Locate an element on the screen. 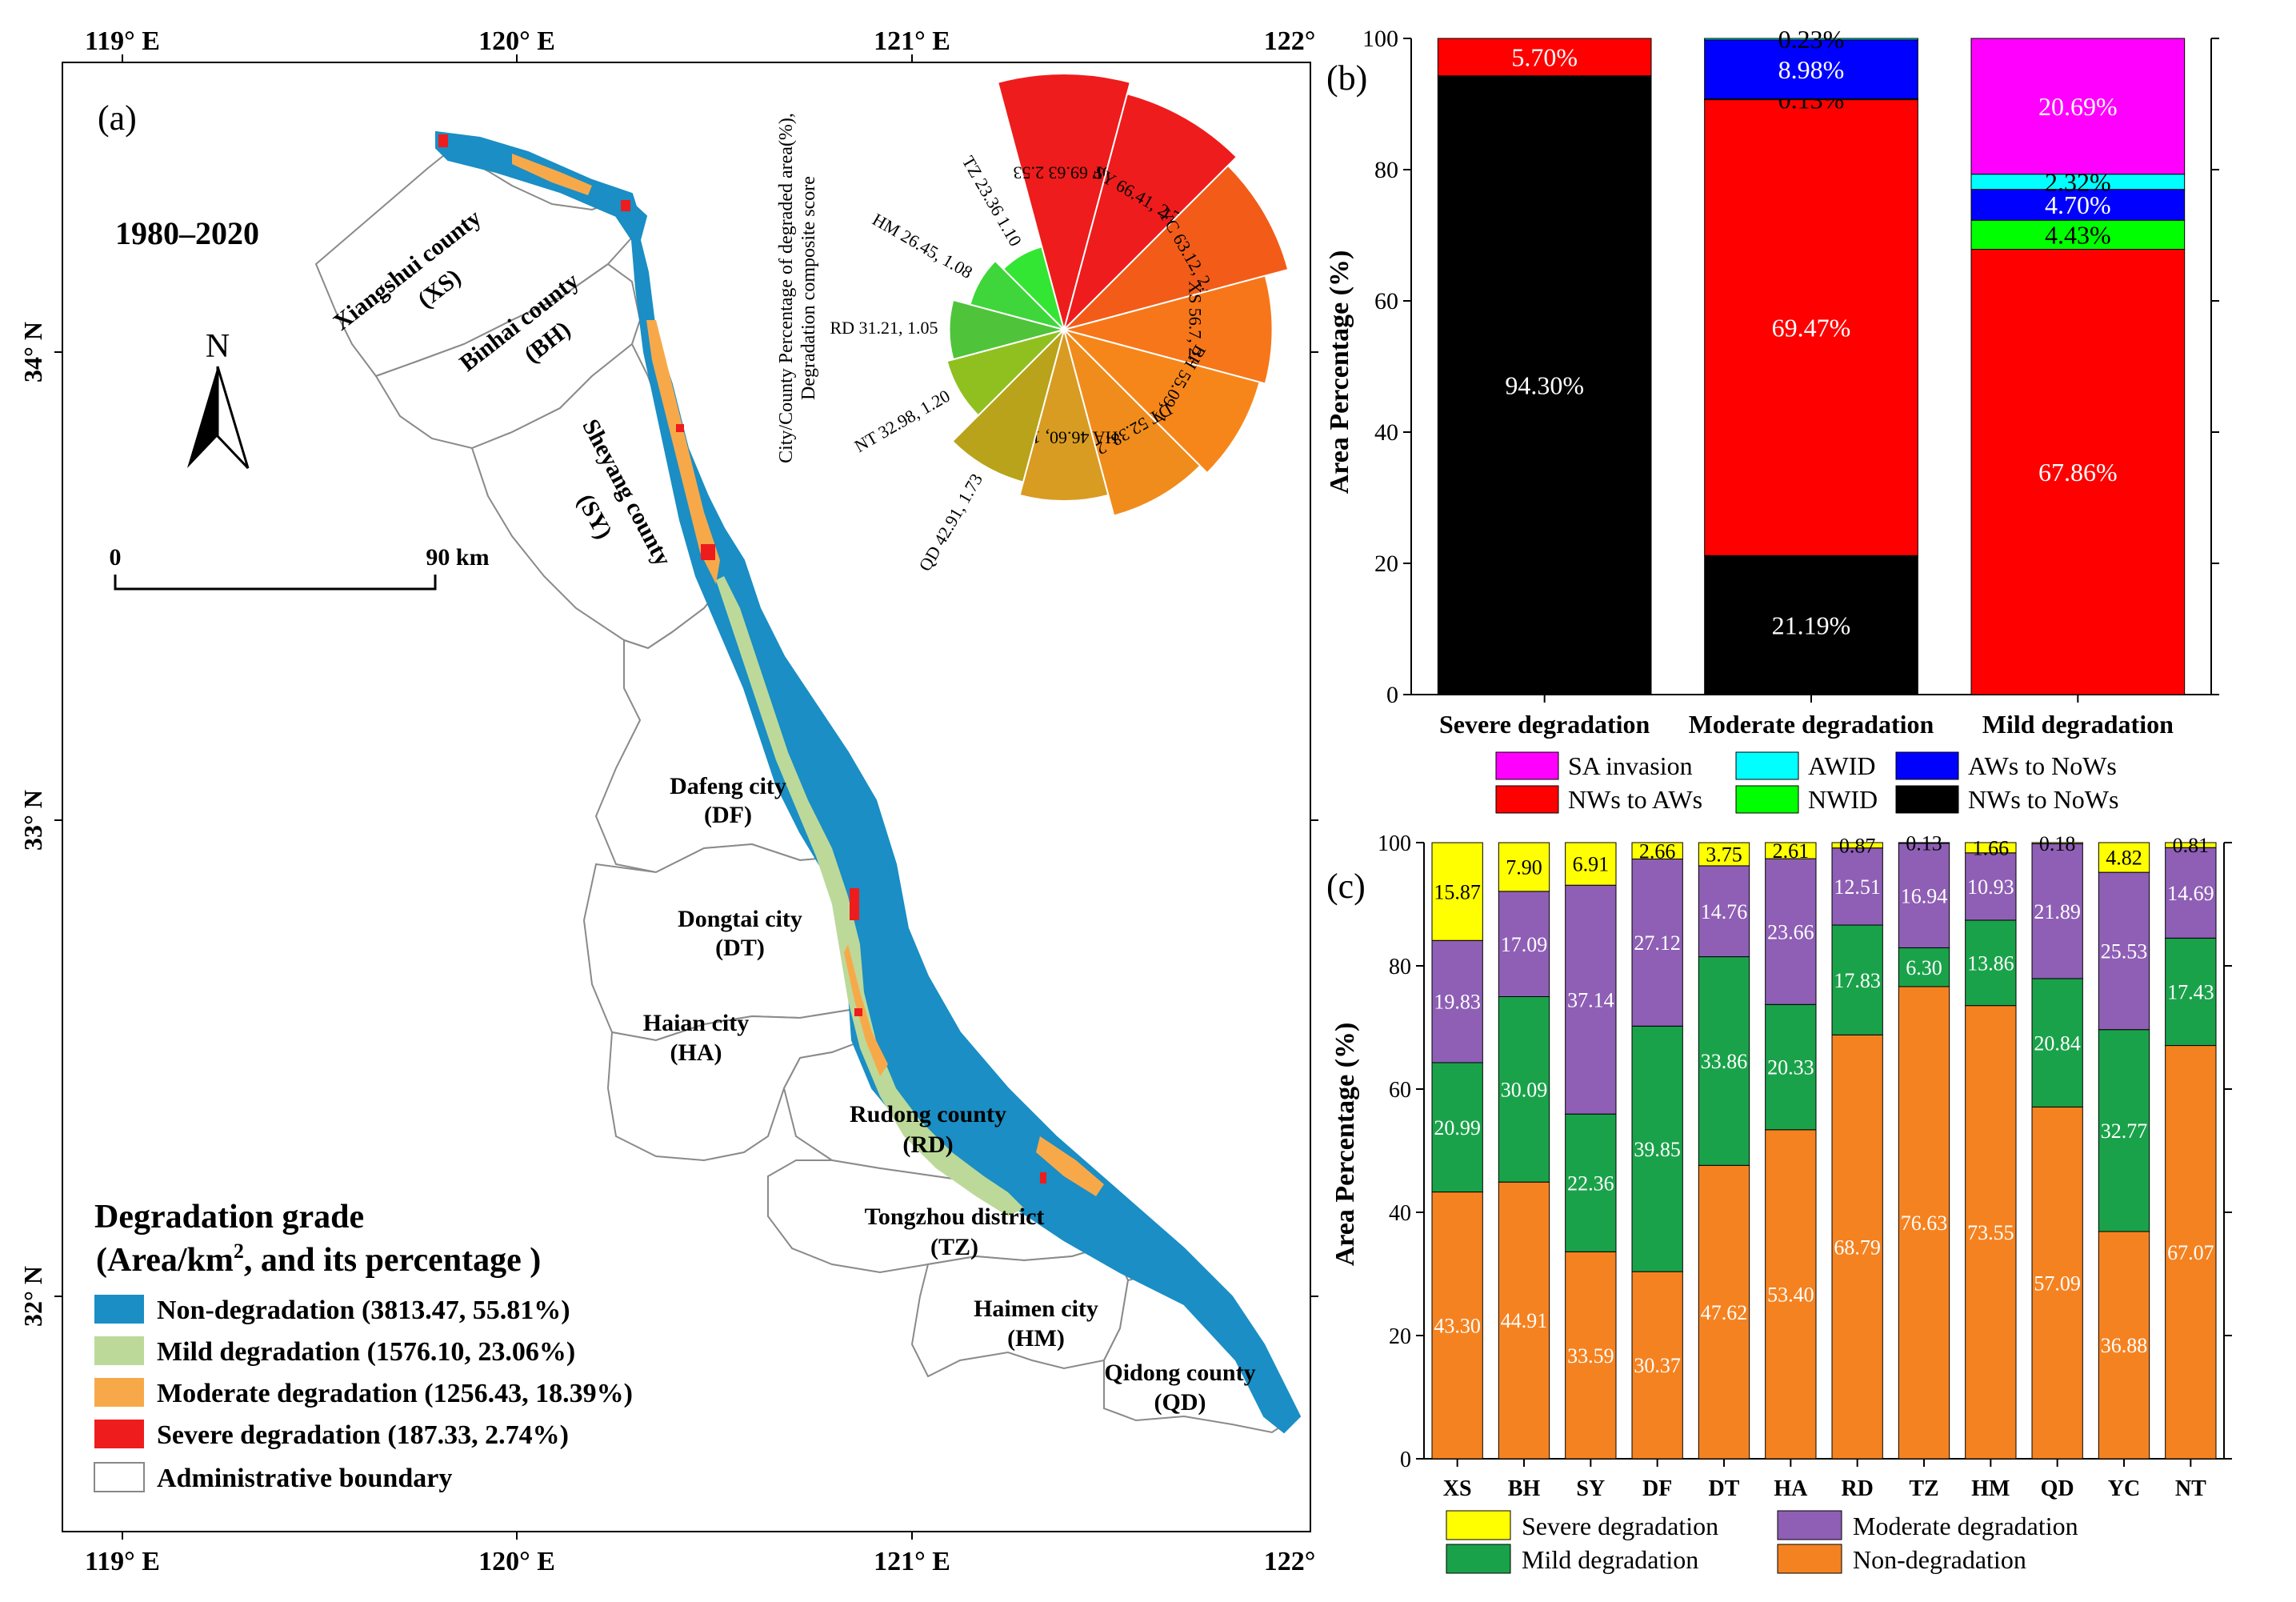 Image resolution: width=2296 pixels, height=1602 pixels. lon-tick-bottom: 119° E is located at coordinates (122, 1561).